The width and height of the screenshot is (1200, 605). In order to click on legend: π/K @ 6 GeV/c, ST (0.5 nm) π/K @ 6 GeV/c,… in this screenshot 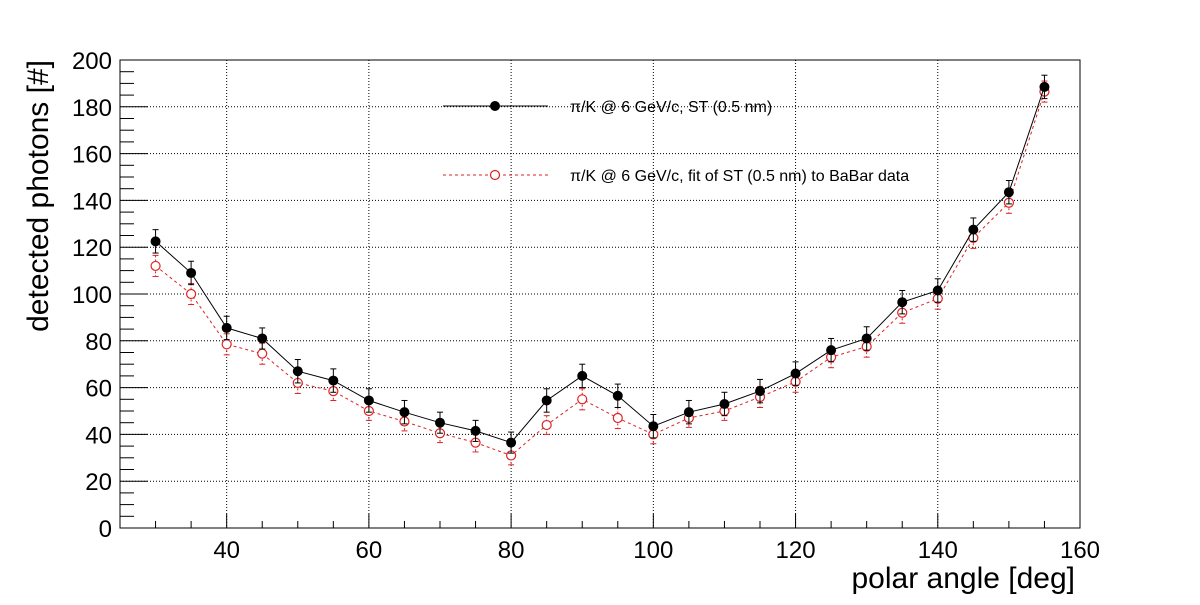, I will do `click(676, 142)`.